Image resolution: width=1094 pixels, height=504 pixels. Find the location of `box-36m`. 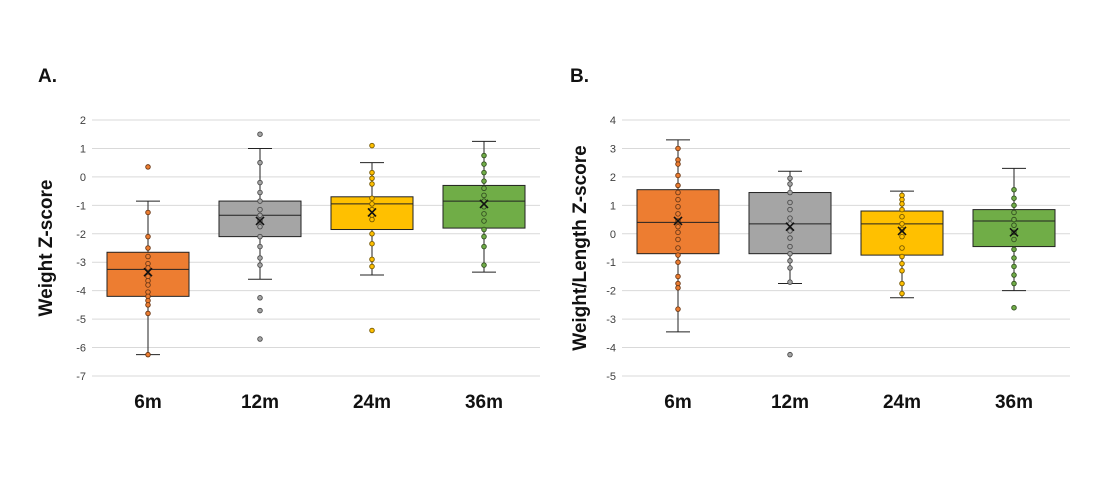

box-36m is located at coordinates (1014, 239).